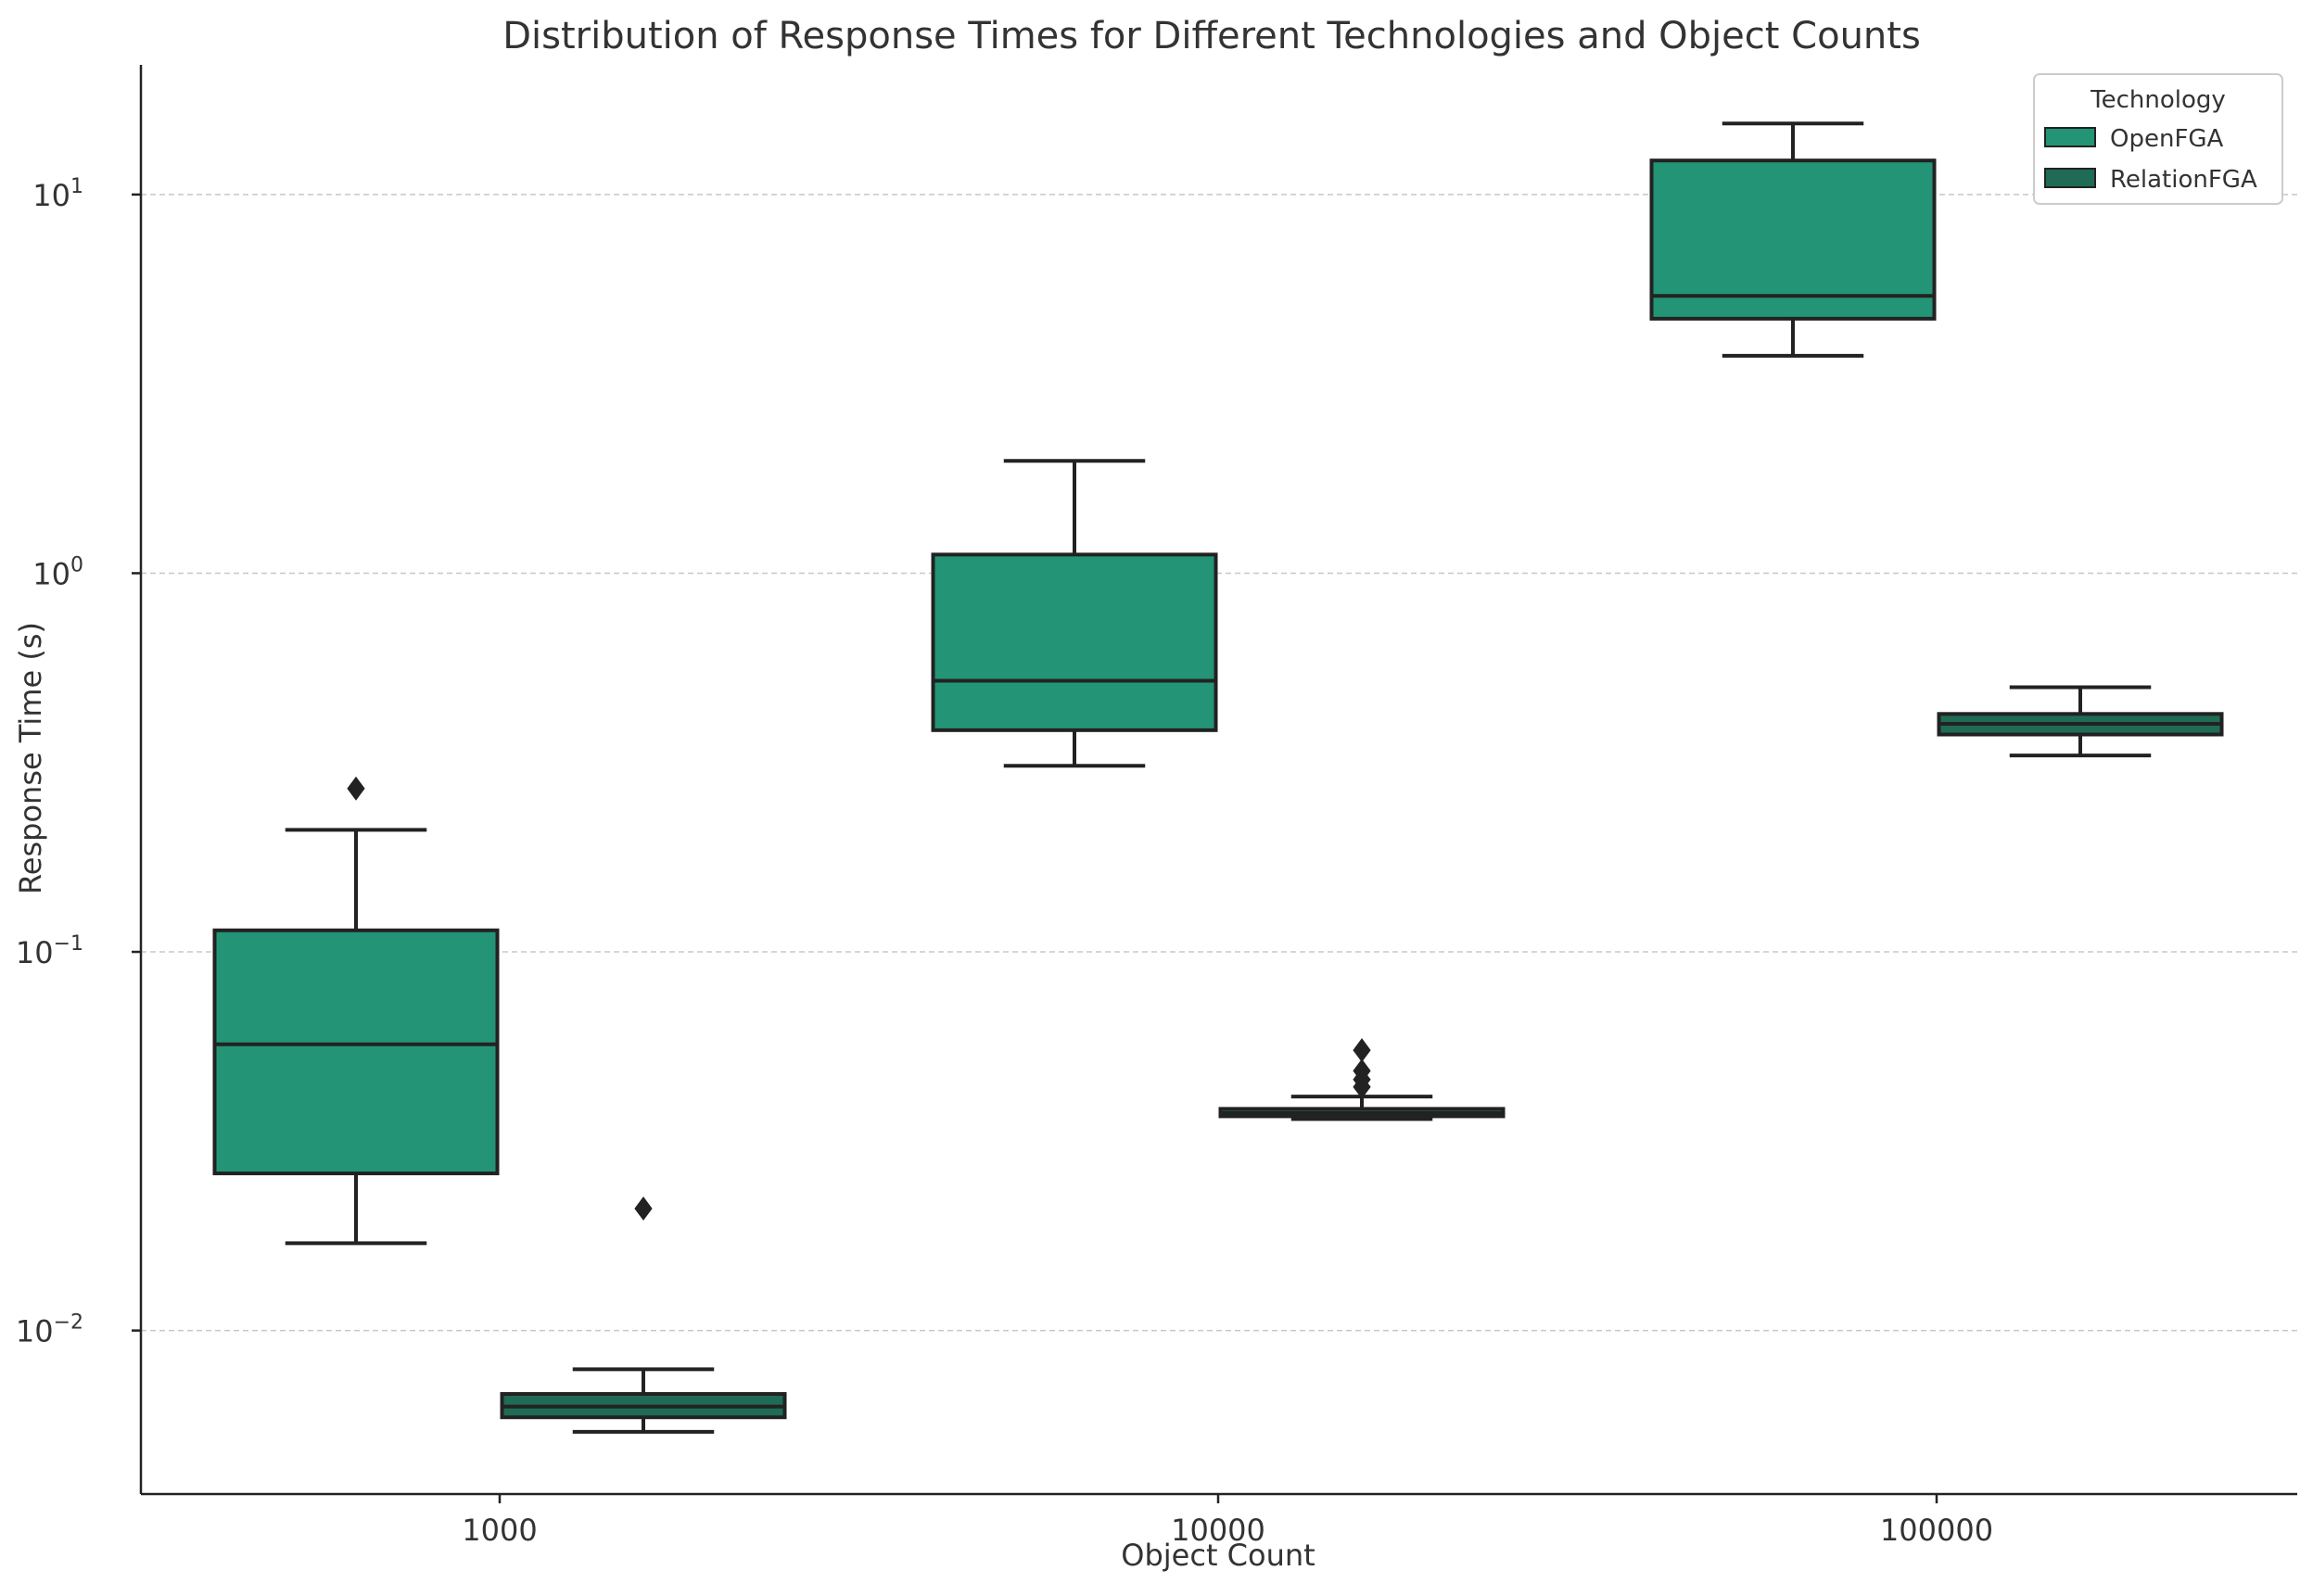  Describe the element at coordinates (1936, 1530) in the screenshot. I see `x-tick-label: 100000` at that location.